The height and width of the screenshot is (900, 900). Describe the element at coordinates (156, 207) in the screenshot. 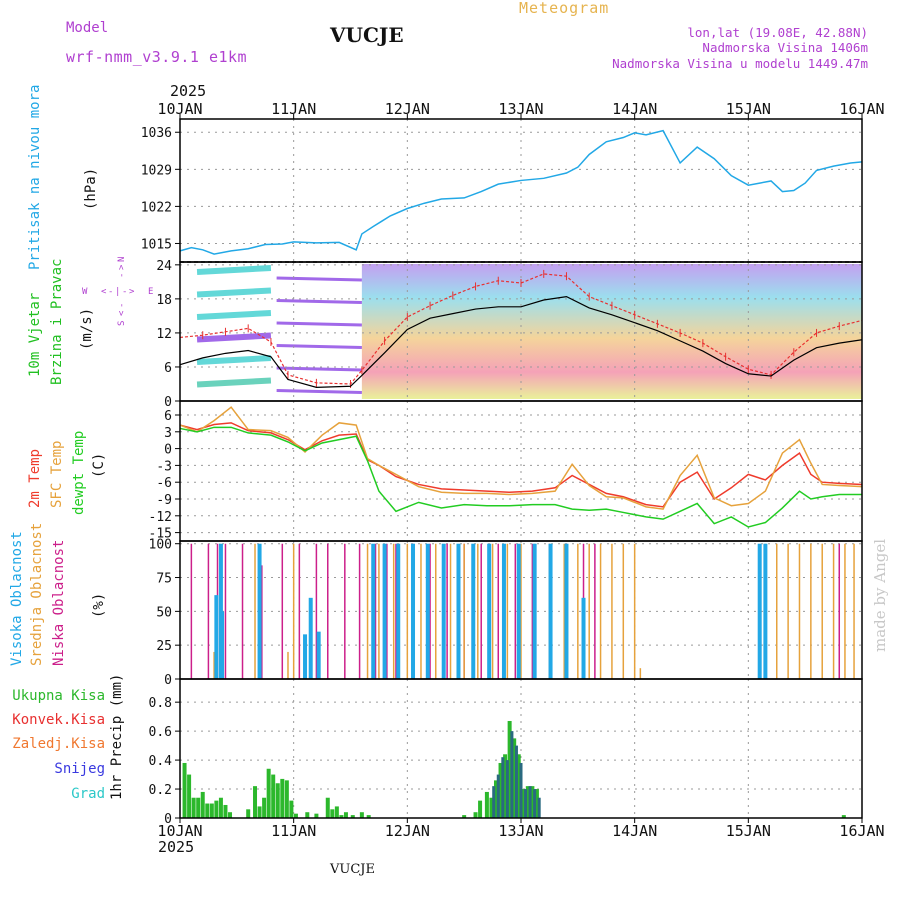

I see `y-tick-label: 1022` at that location.